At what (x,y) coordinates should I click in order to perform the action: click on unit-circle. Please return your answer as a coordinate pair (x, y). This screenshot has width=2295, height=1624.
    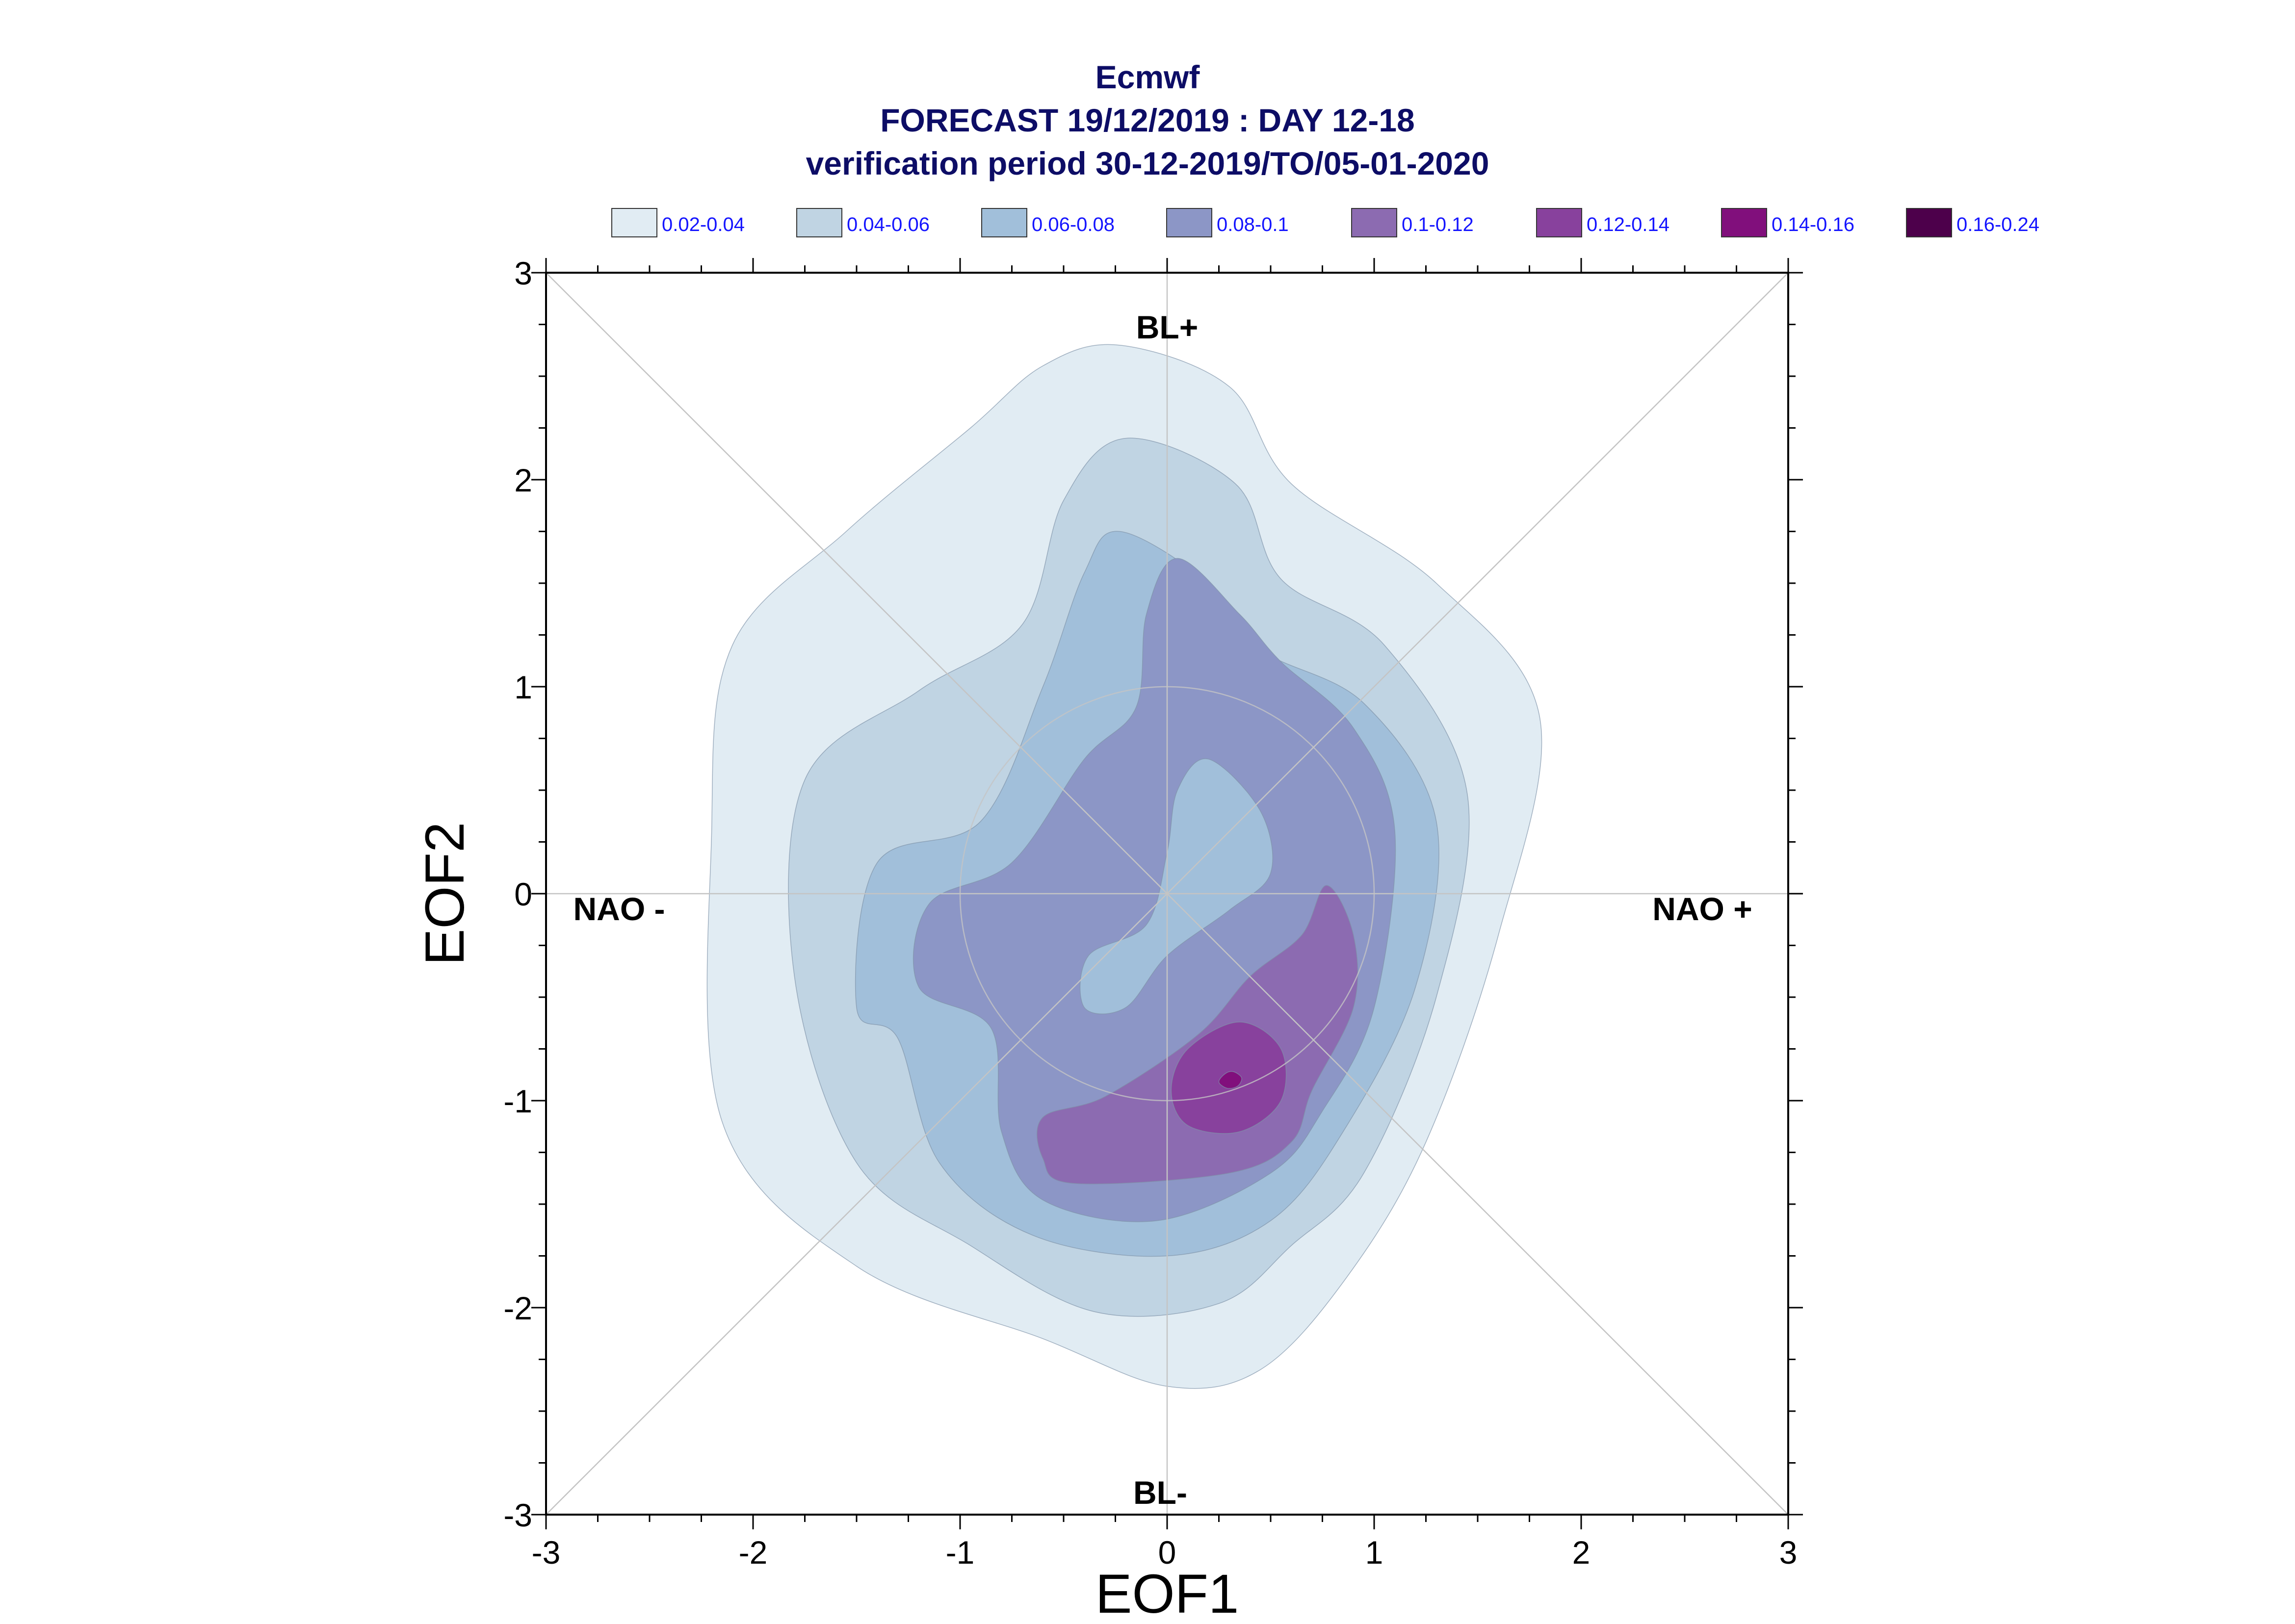
    Looking at the image, I should click on (1167, 894).